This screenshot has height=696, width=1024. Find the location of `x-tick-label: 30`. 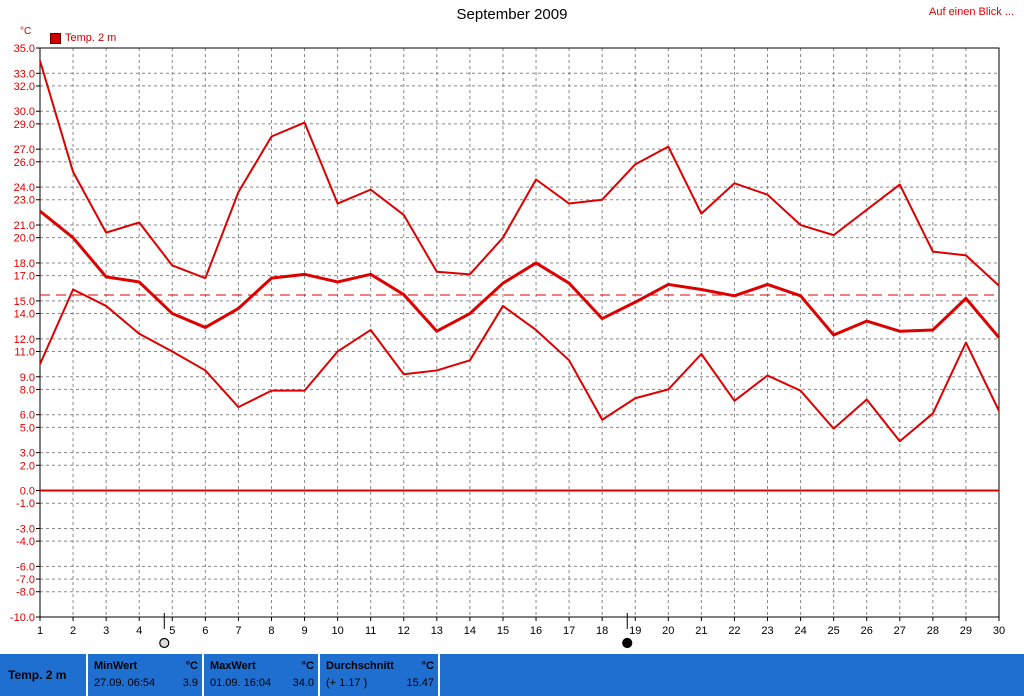

x-tick-label: 30 is located at coordinates (999, 631).